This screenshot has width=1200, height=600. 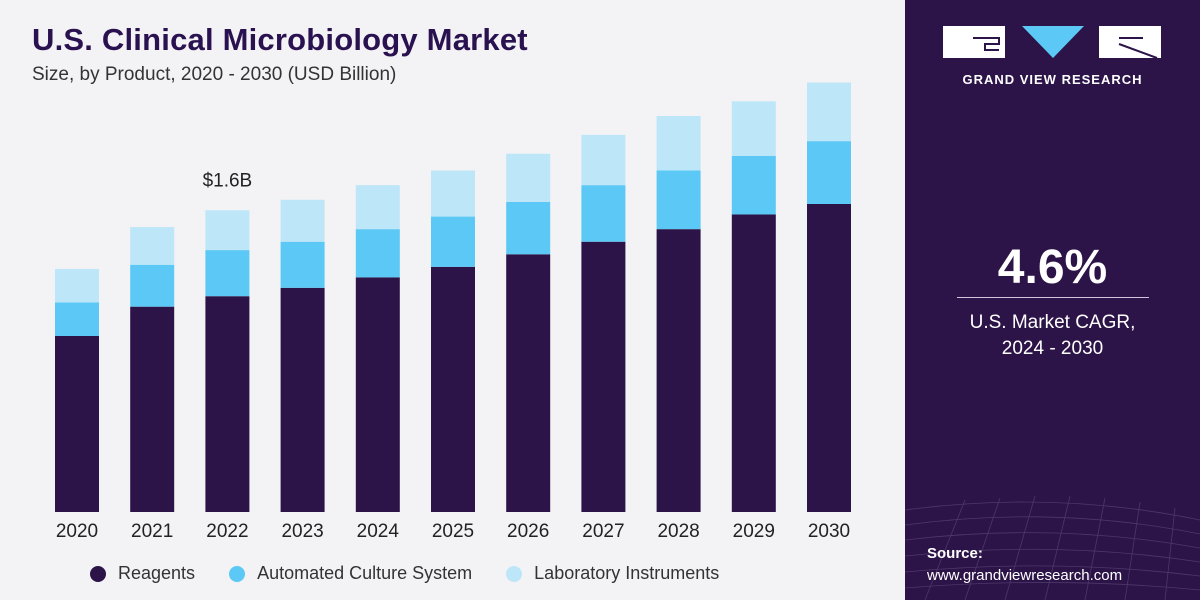 What do you see at coordinates (378, 531) in the screenshot?
I see `x-tick-label-2024: 2024` at bounding box center [378, 531].